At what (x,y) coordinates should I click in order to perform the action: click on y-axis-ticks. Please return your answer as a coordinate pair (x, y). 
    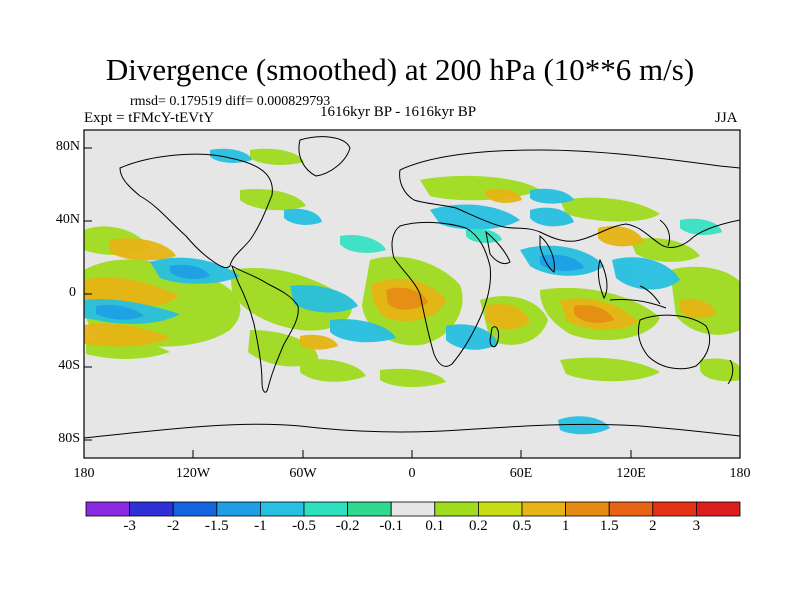
    Looking at the image, I should click on (88, 294).